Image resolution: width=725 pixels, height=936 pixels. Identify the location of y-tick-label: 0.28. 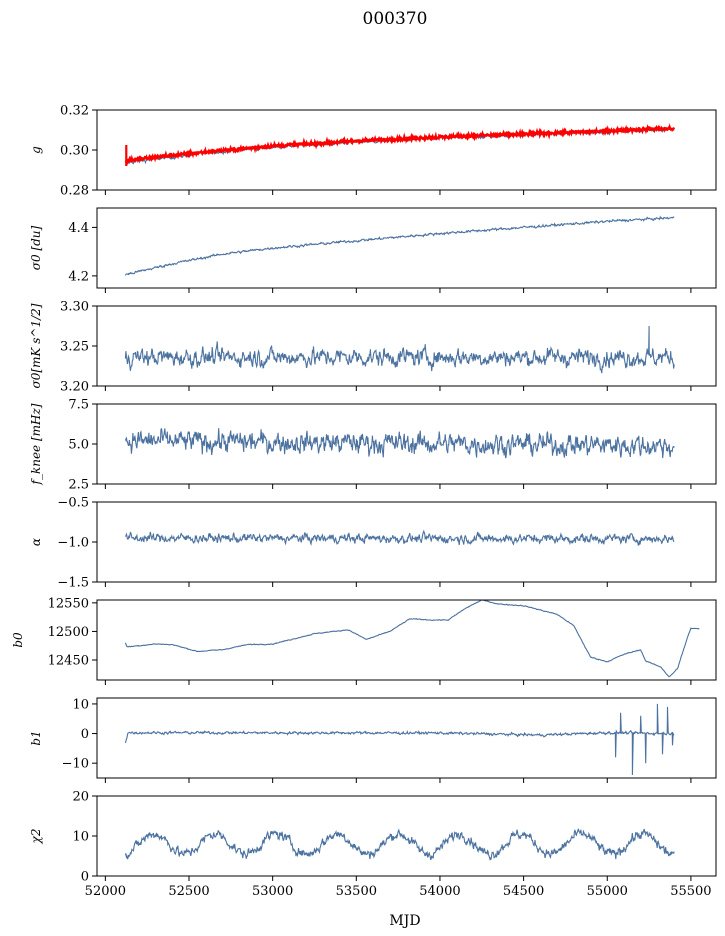
(74, 191).